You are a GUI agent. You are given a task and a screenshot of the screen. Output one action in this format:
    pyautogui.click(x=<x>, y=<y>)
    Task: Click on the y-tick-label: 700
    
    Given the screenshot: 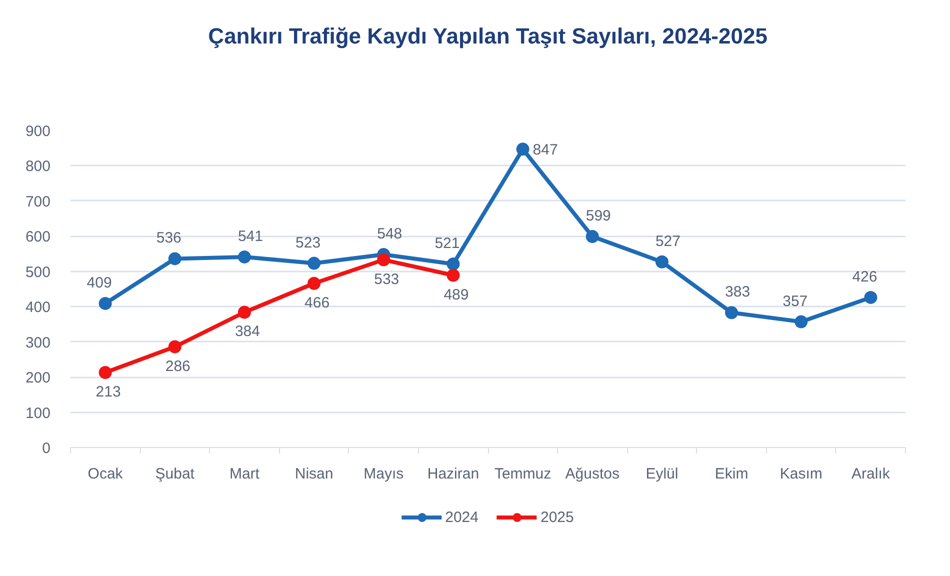 What is the action you would take?
    pyautogui.click(x=38, y=201)
    